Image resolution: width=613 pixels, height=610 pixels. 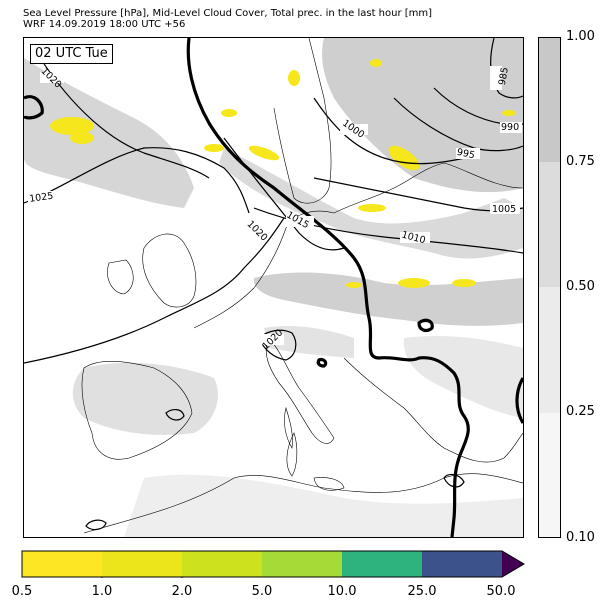 I want to click on coast-balkans, so click(x=433, y=410).